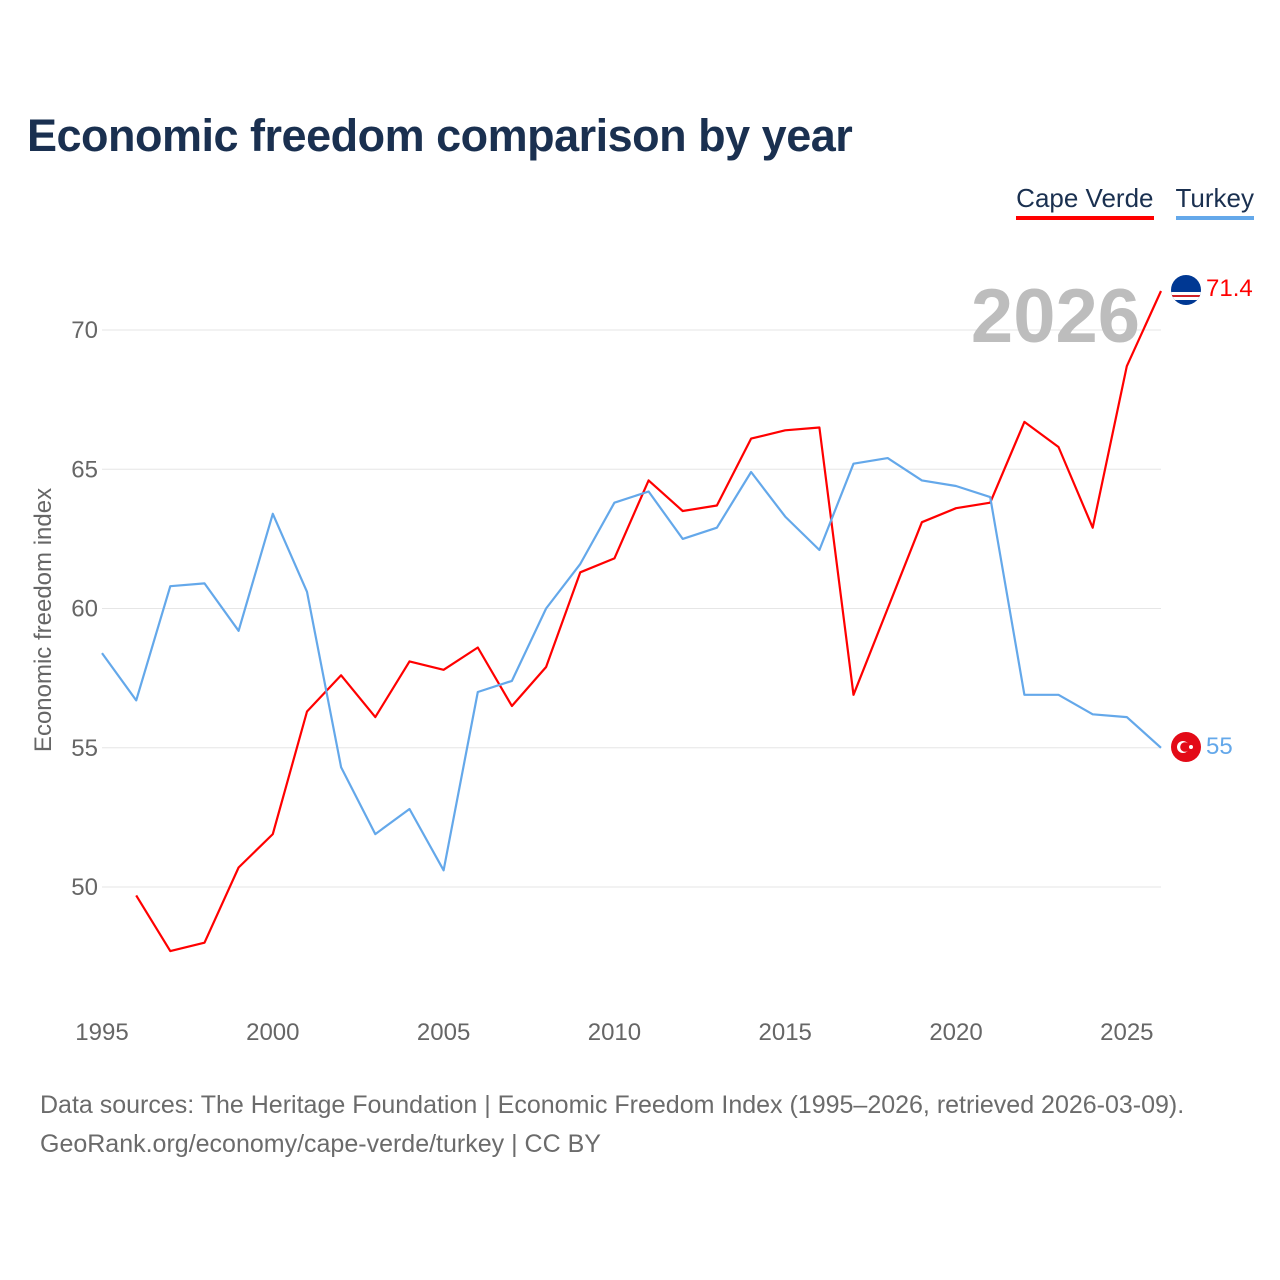 This screenshot has width=1280, height=1280. Describe the element at coordinates (614, 1032) in the screenshot. I see `x-tick-label: 2010` at that location.